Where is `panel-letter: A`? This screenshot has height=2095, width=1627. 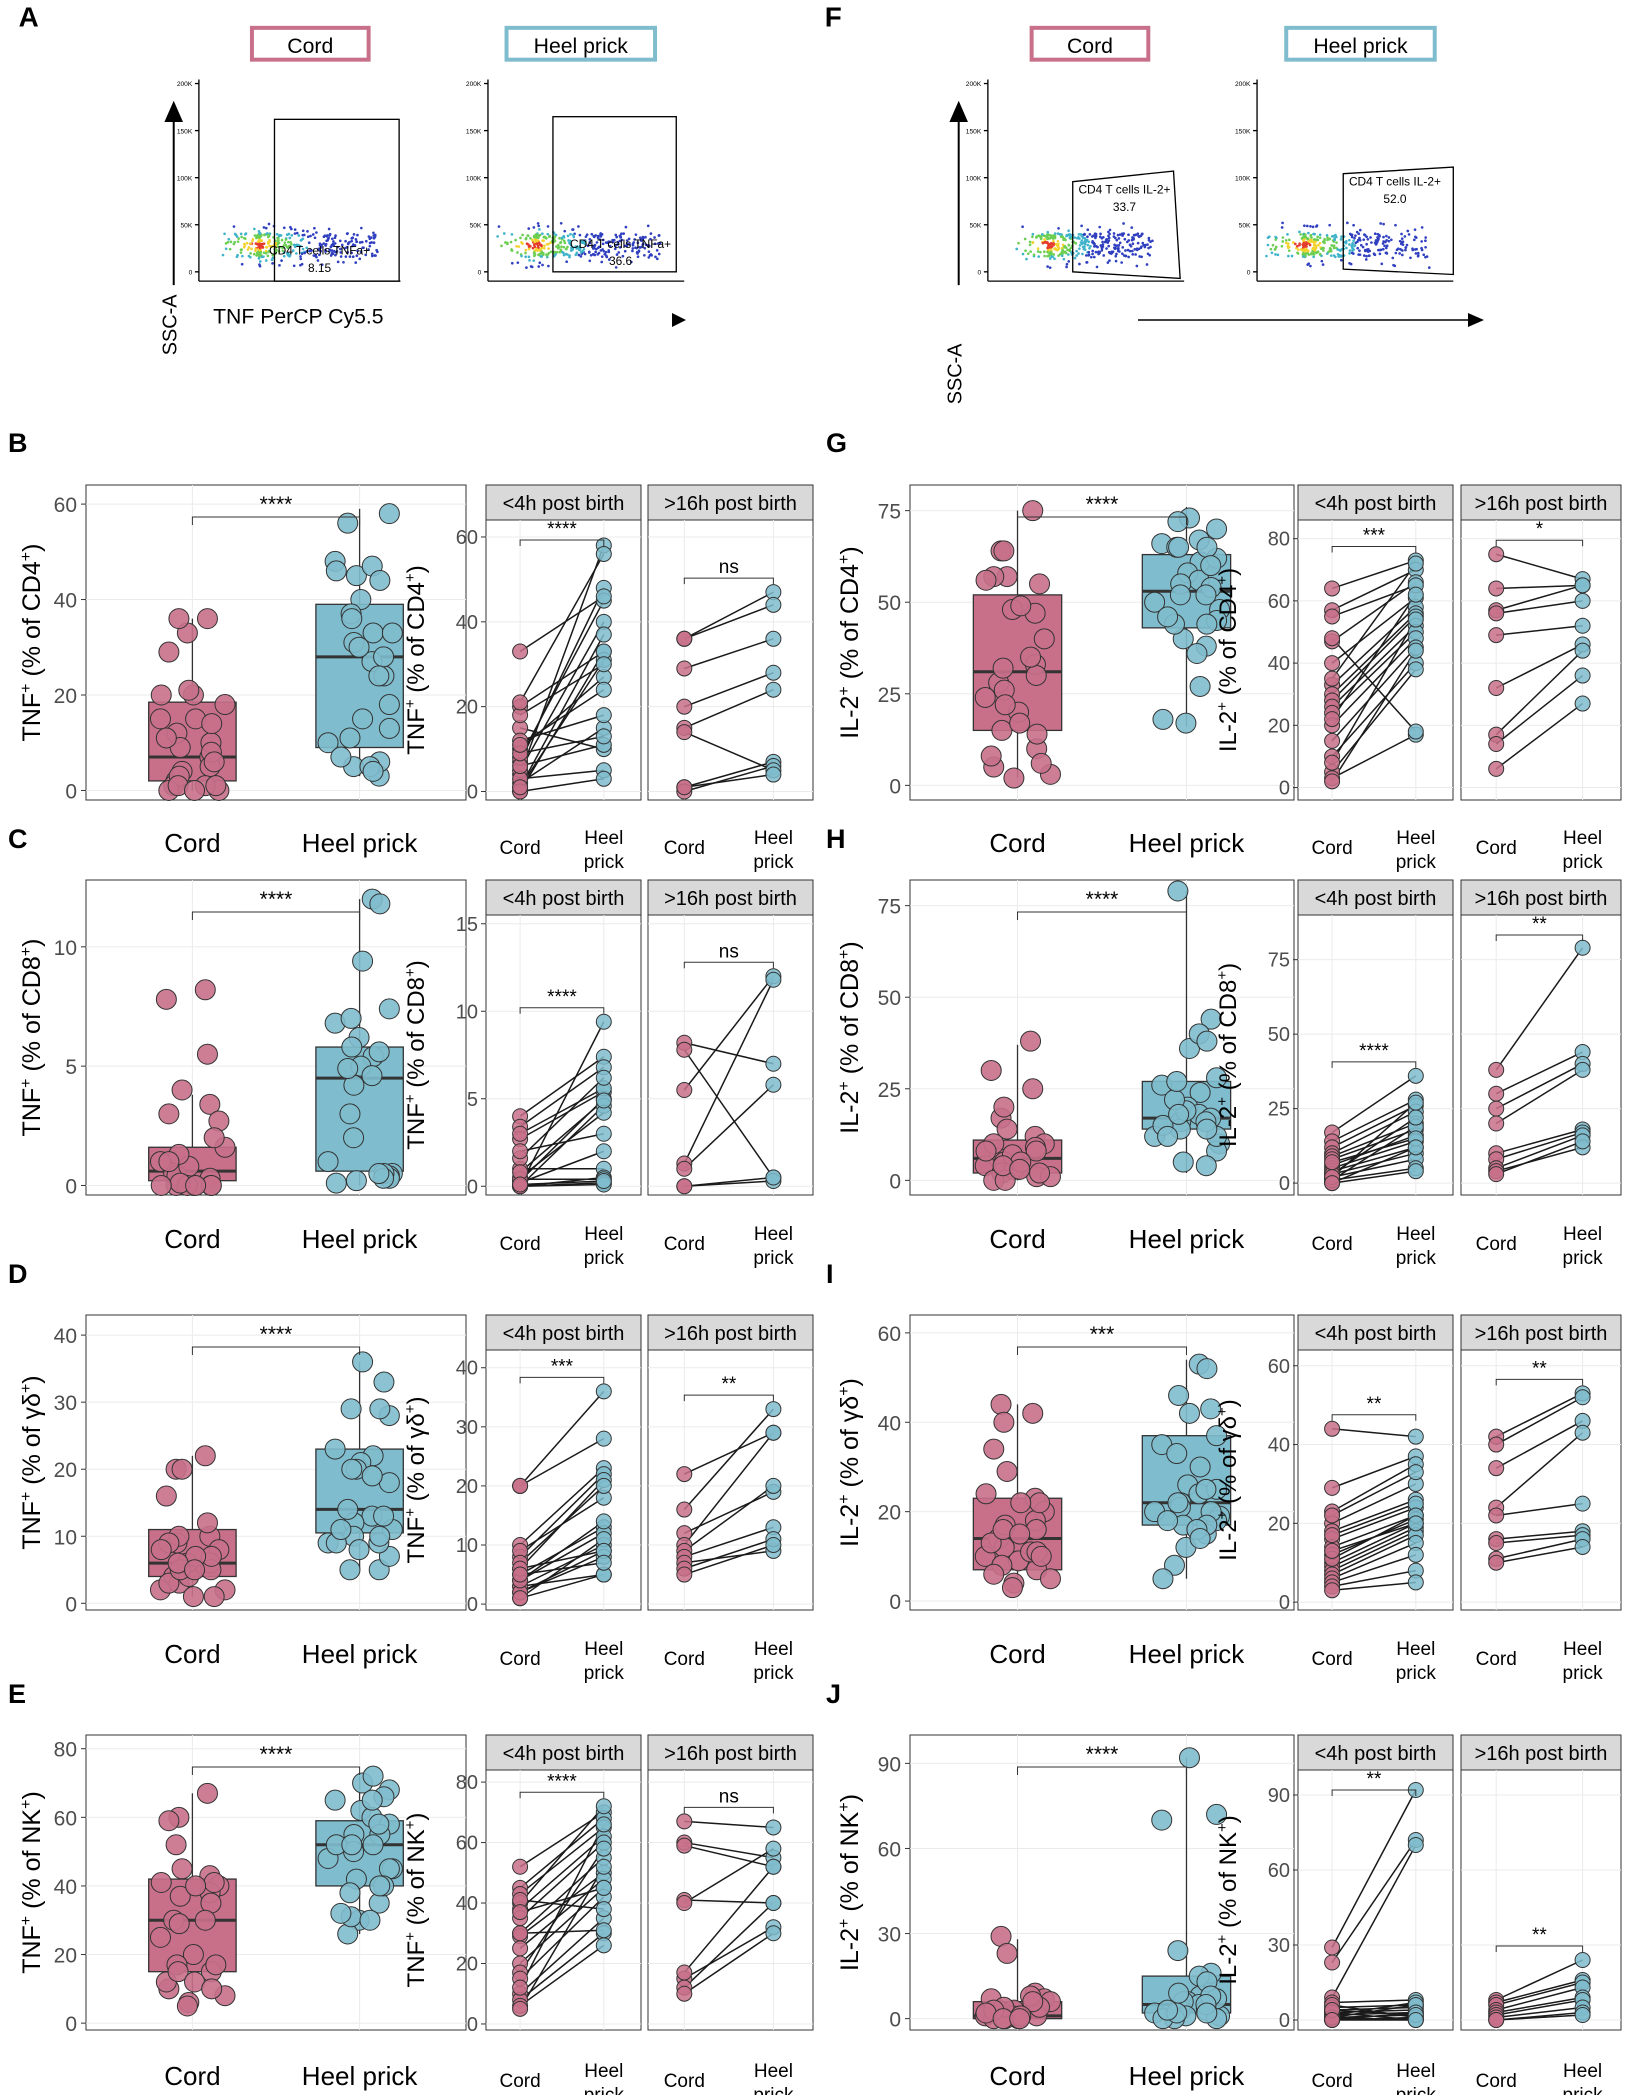 panel-letter: A is located at coordinates (29, 17).